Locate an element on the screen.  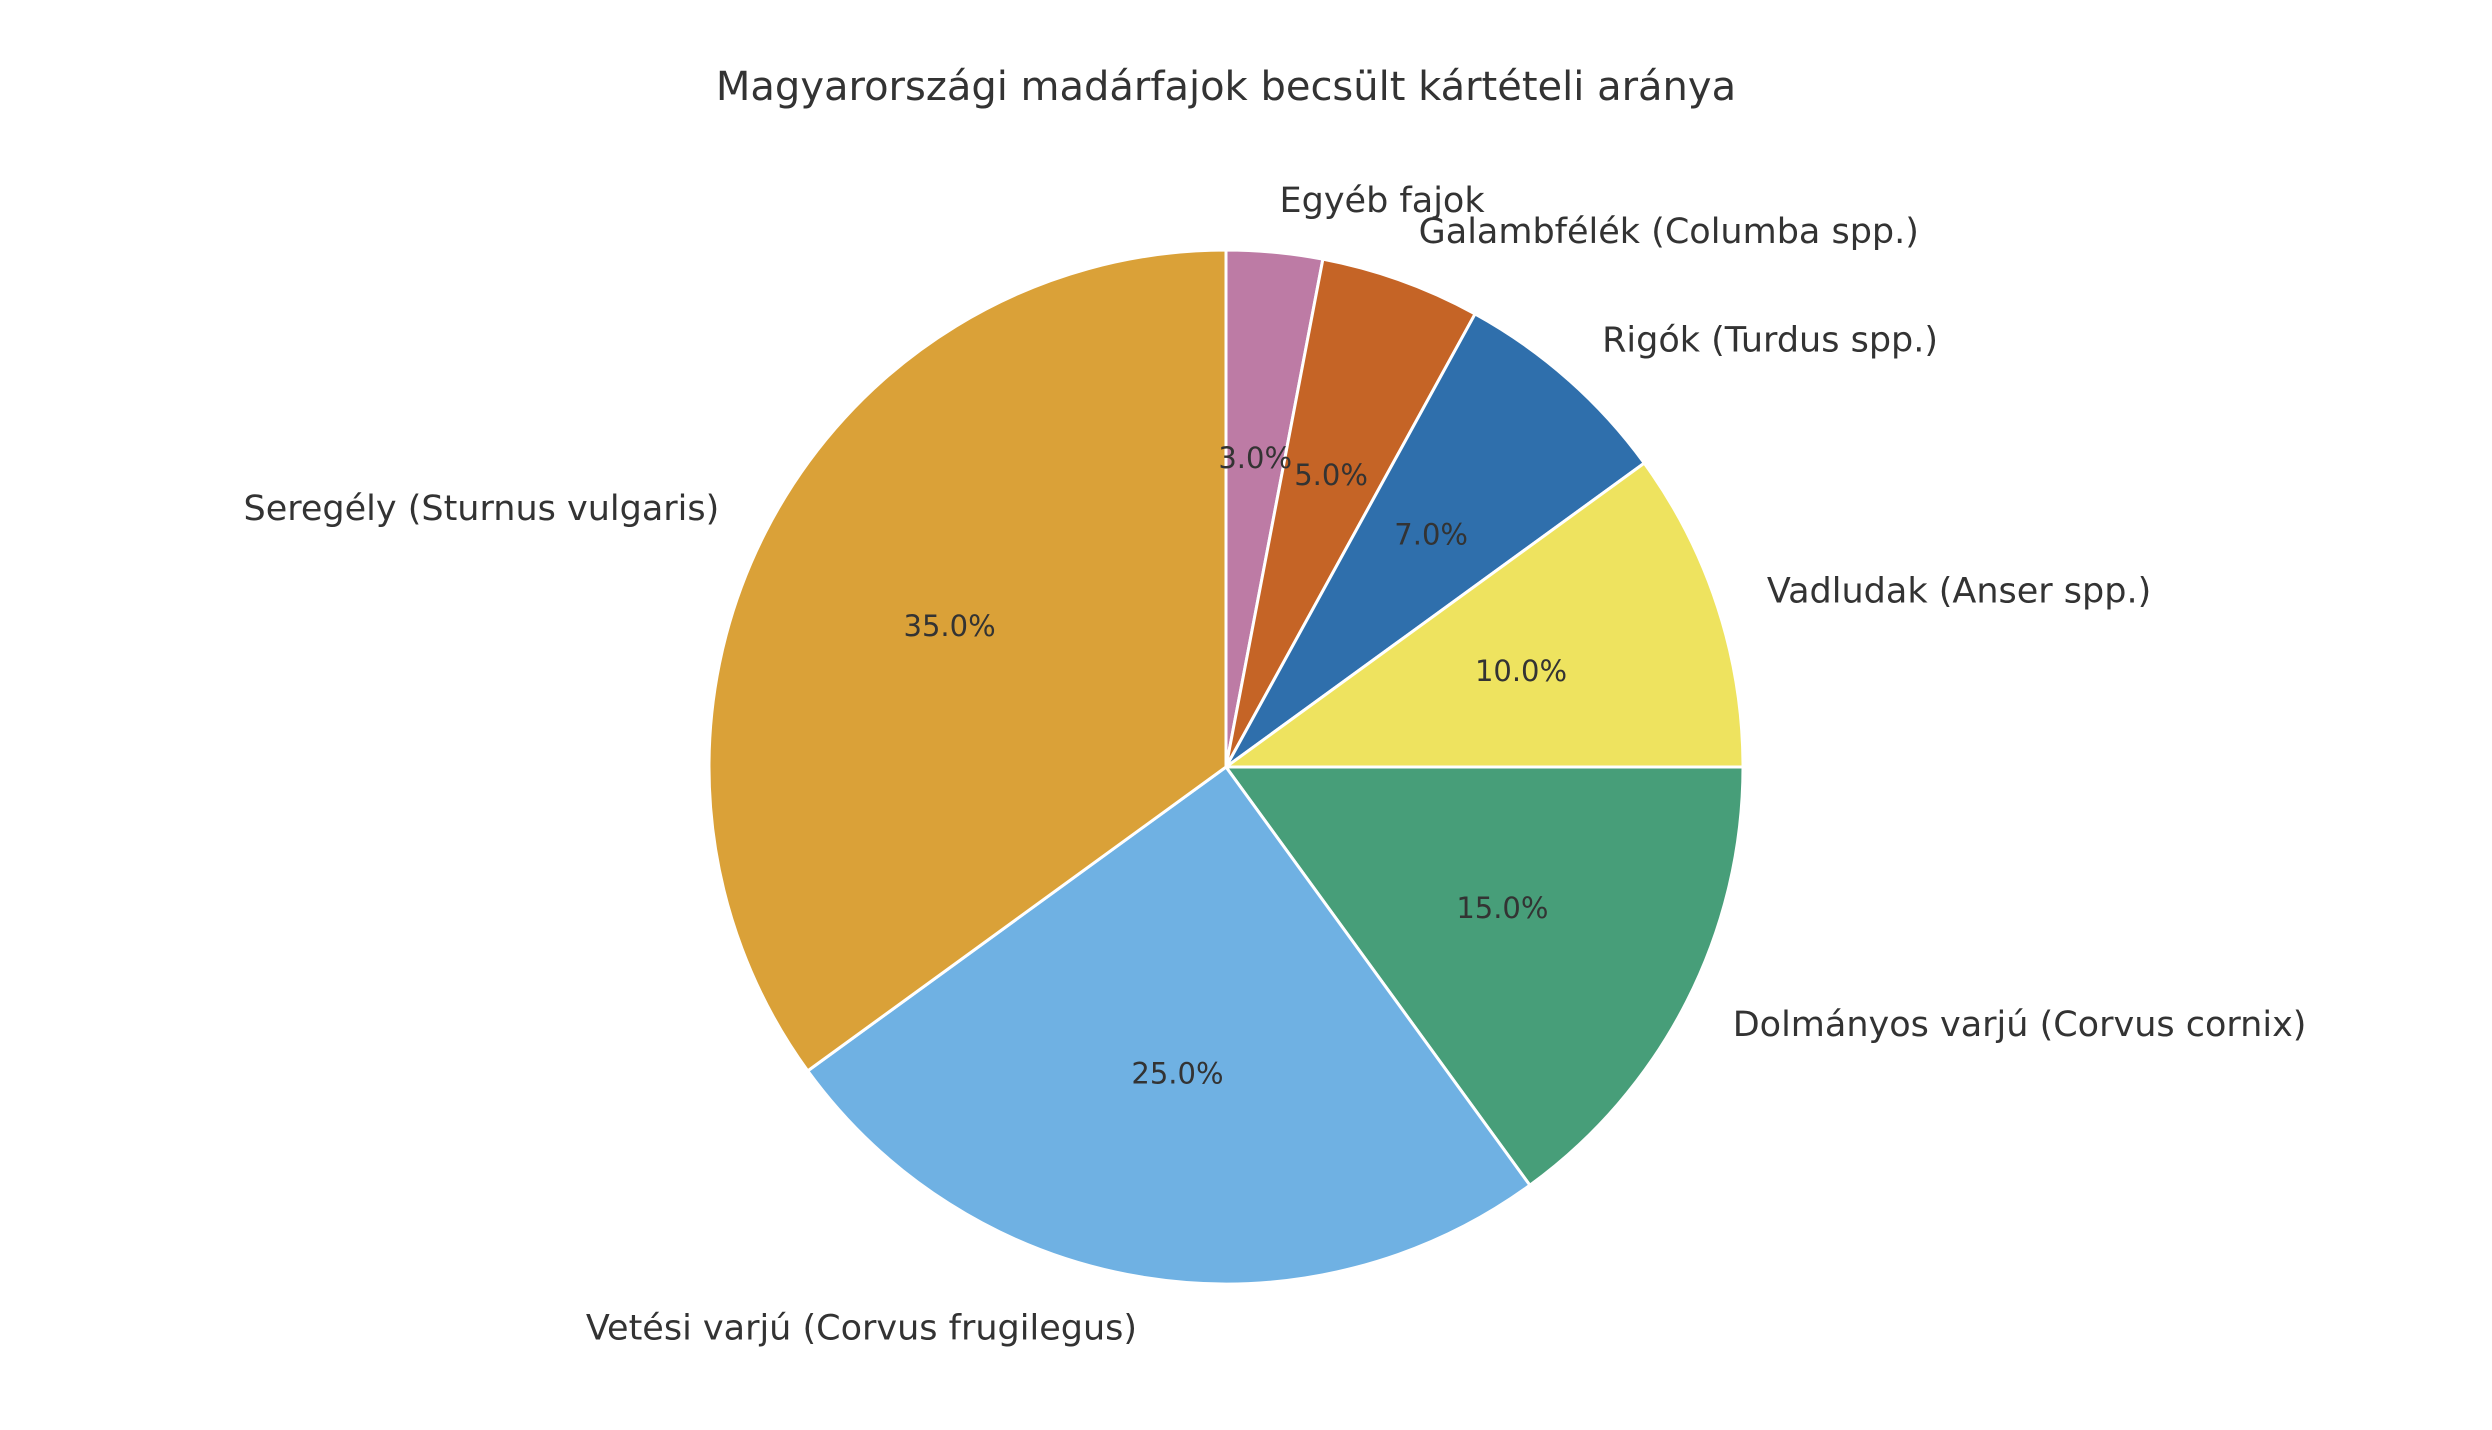
pie-slice-dolmanyos-varju-corvus-cornix is located at coordinates (1484, 976).